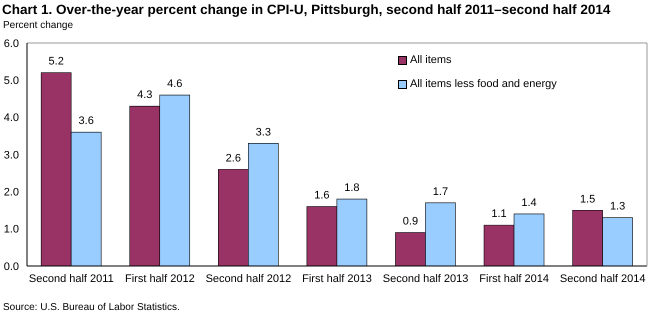  Describe the element at coordinates (618, 206) in the screenshot. I see `data-label: 1.3` at that location.